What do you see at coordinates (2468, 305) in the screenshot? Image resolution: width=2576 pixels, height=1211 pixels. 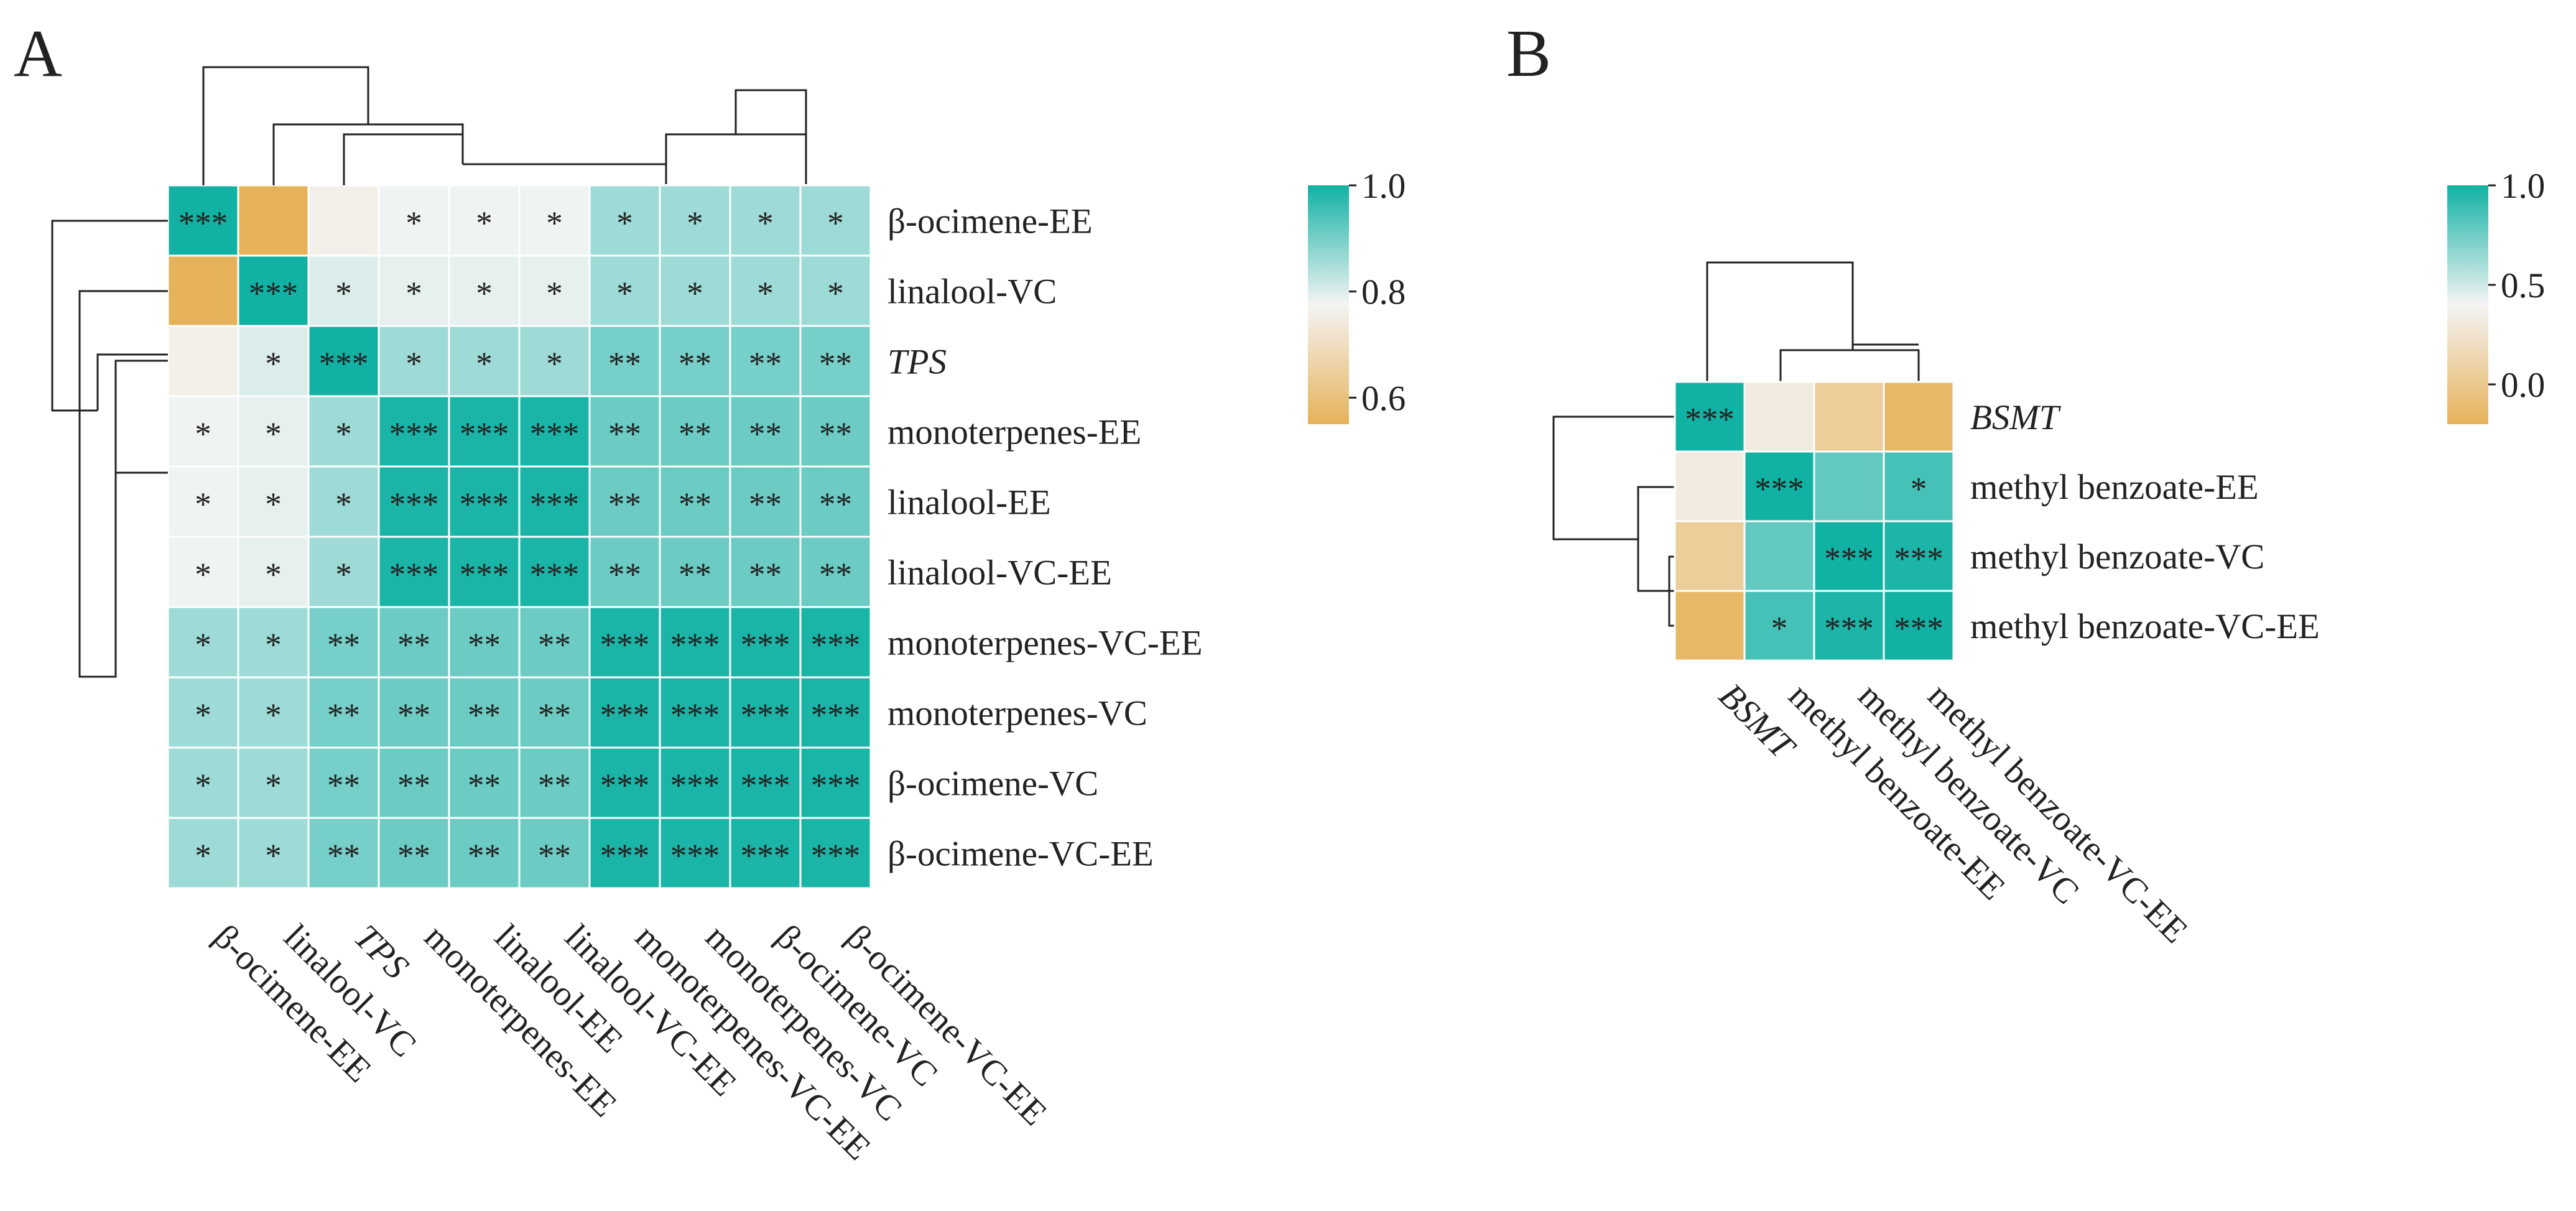 I see `colorbar-b-gradient` at bounding box center [2468, 305].